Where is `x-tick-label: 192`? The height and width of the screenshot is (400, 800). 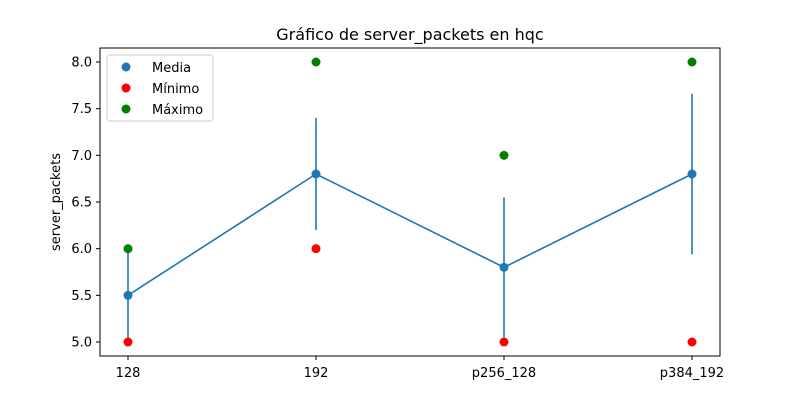
x-tick-label: 192 is located at coordinates (316, 373).